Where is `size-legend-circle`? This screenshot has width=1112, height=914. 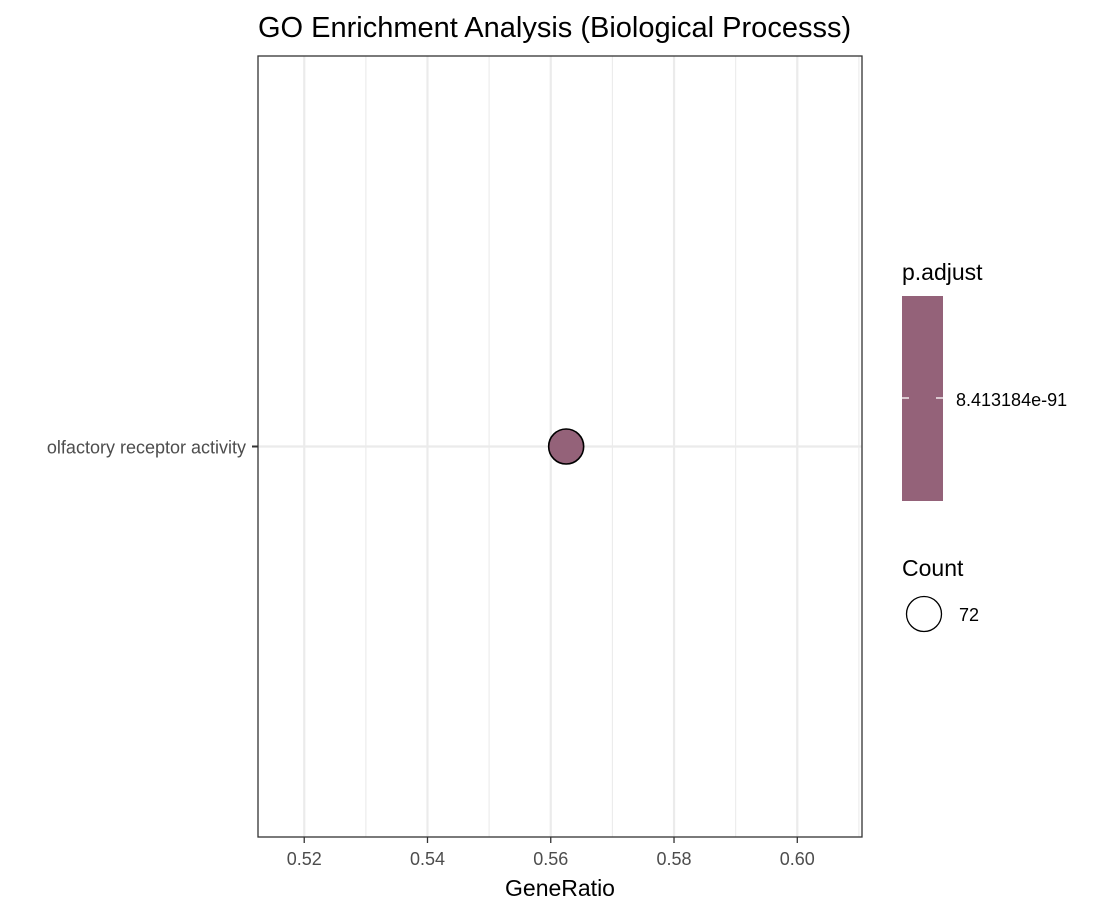 size-legend-circle is located at coordinates (924, 614).